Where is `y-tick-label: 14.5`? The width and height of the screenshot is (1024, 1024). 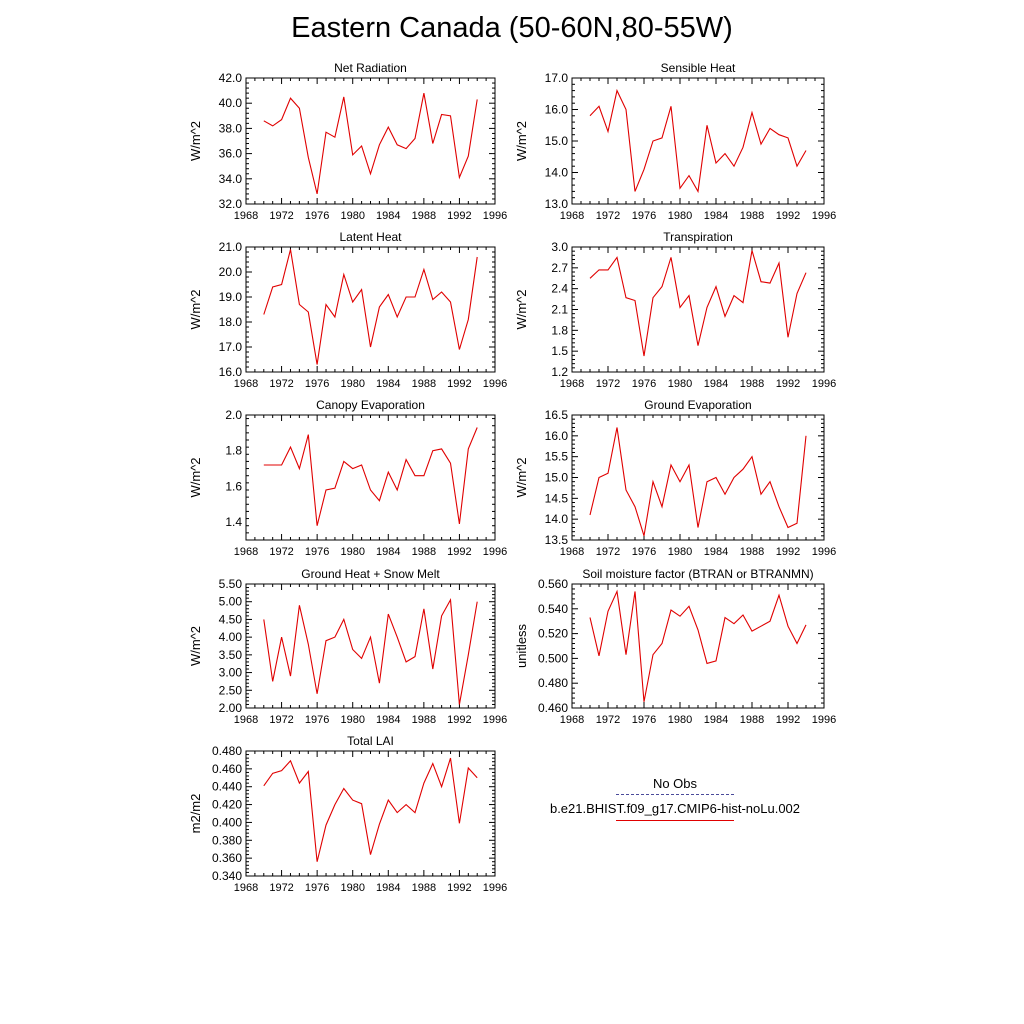
y-tick-label: 14.5 is located at coordinates (557, 498).